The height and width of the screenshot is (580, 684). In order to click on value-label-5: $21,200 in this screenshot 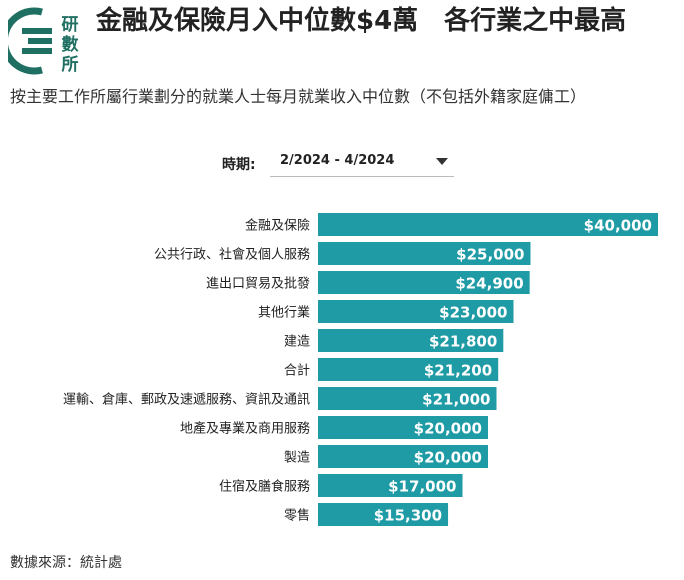, I will do `click(458, 371)`.